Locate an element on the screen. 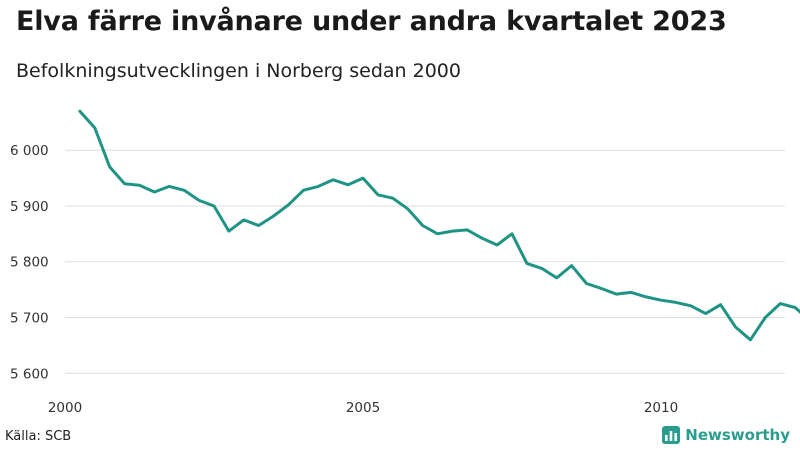 The image size is (800, 450). y-tick-label: 5 700 is located at coordinates (29, 319).